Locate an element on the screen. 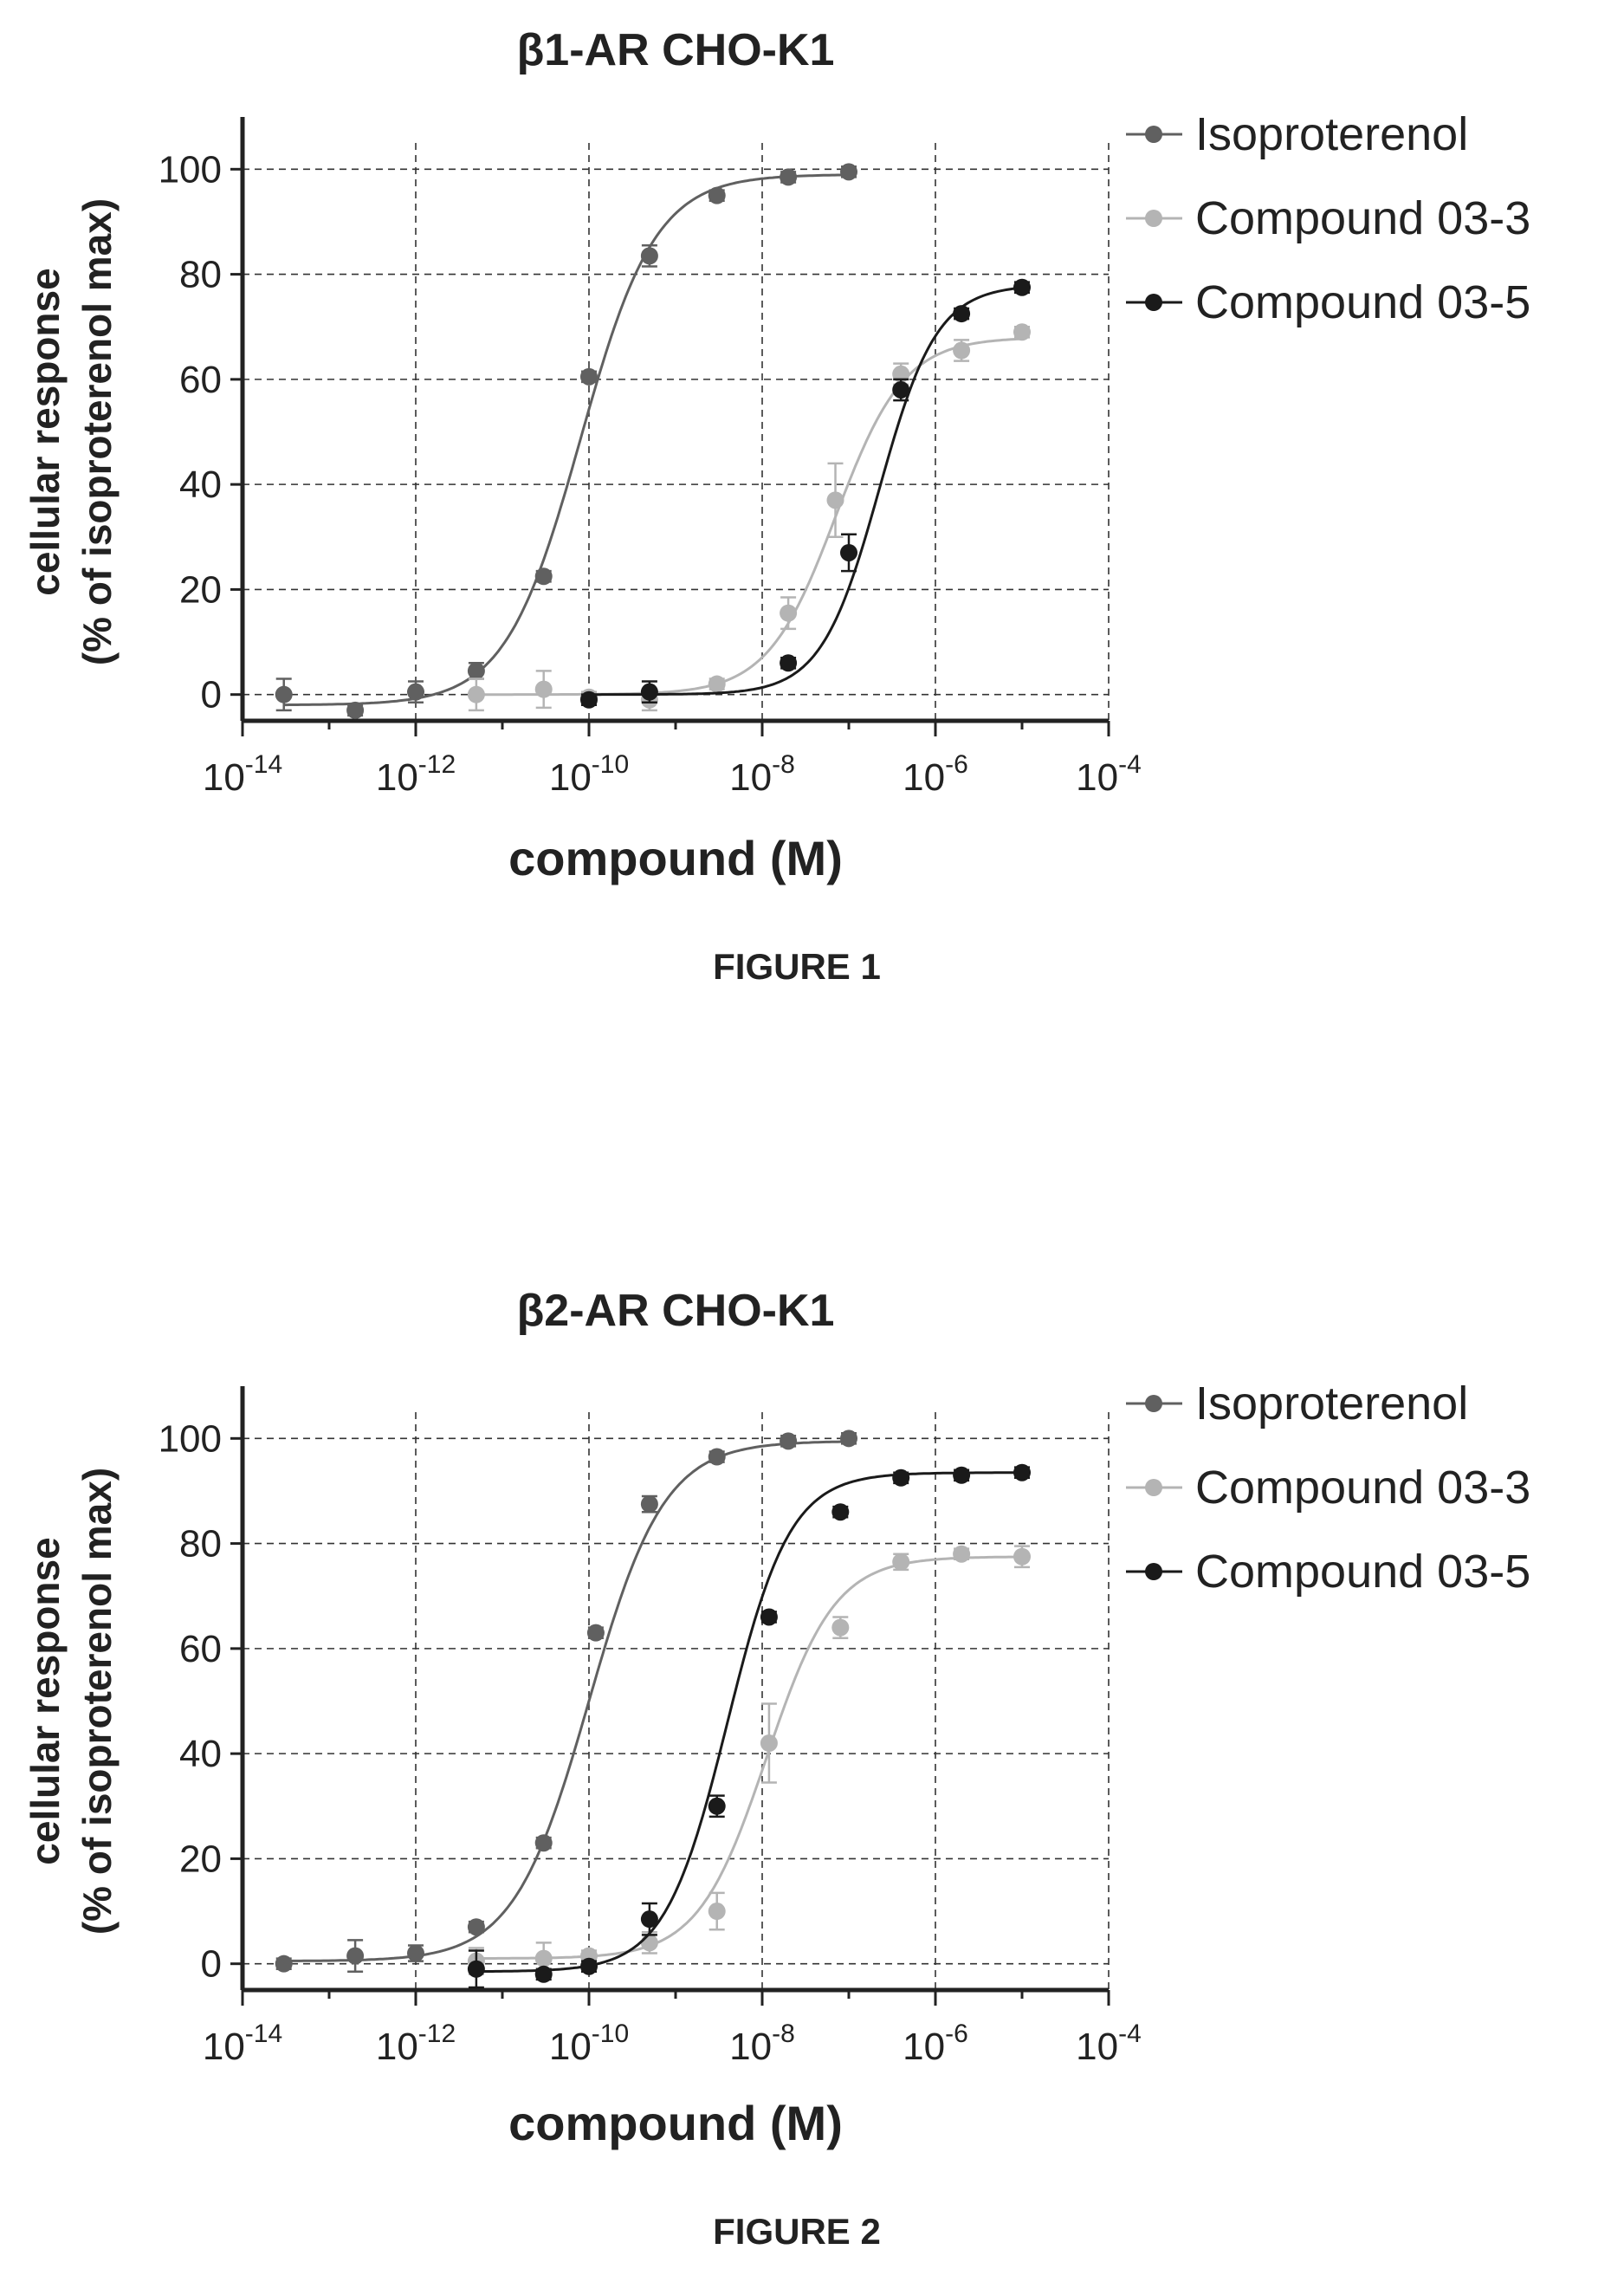 The image size is (1624, 2269). figure-caption: FIGURE 1 is located at coordinates (797, 966).